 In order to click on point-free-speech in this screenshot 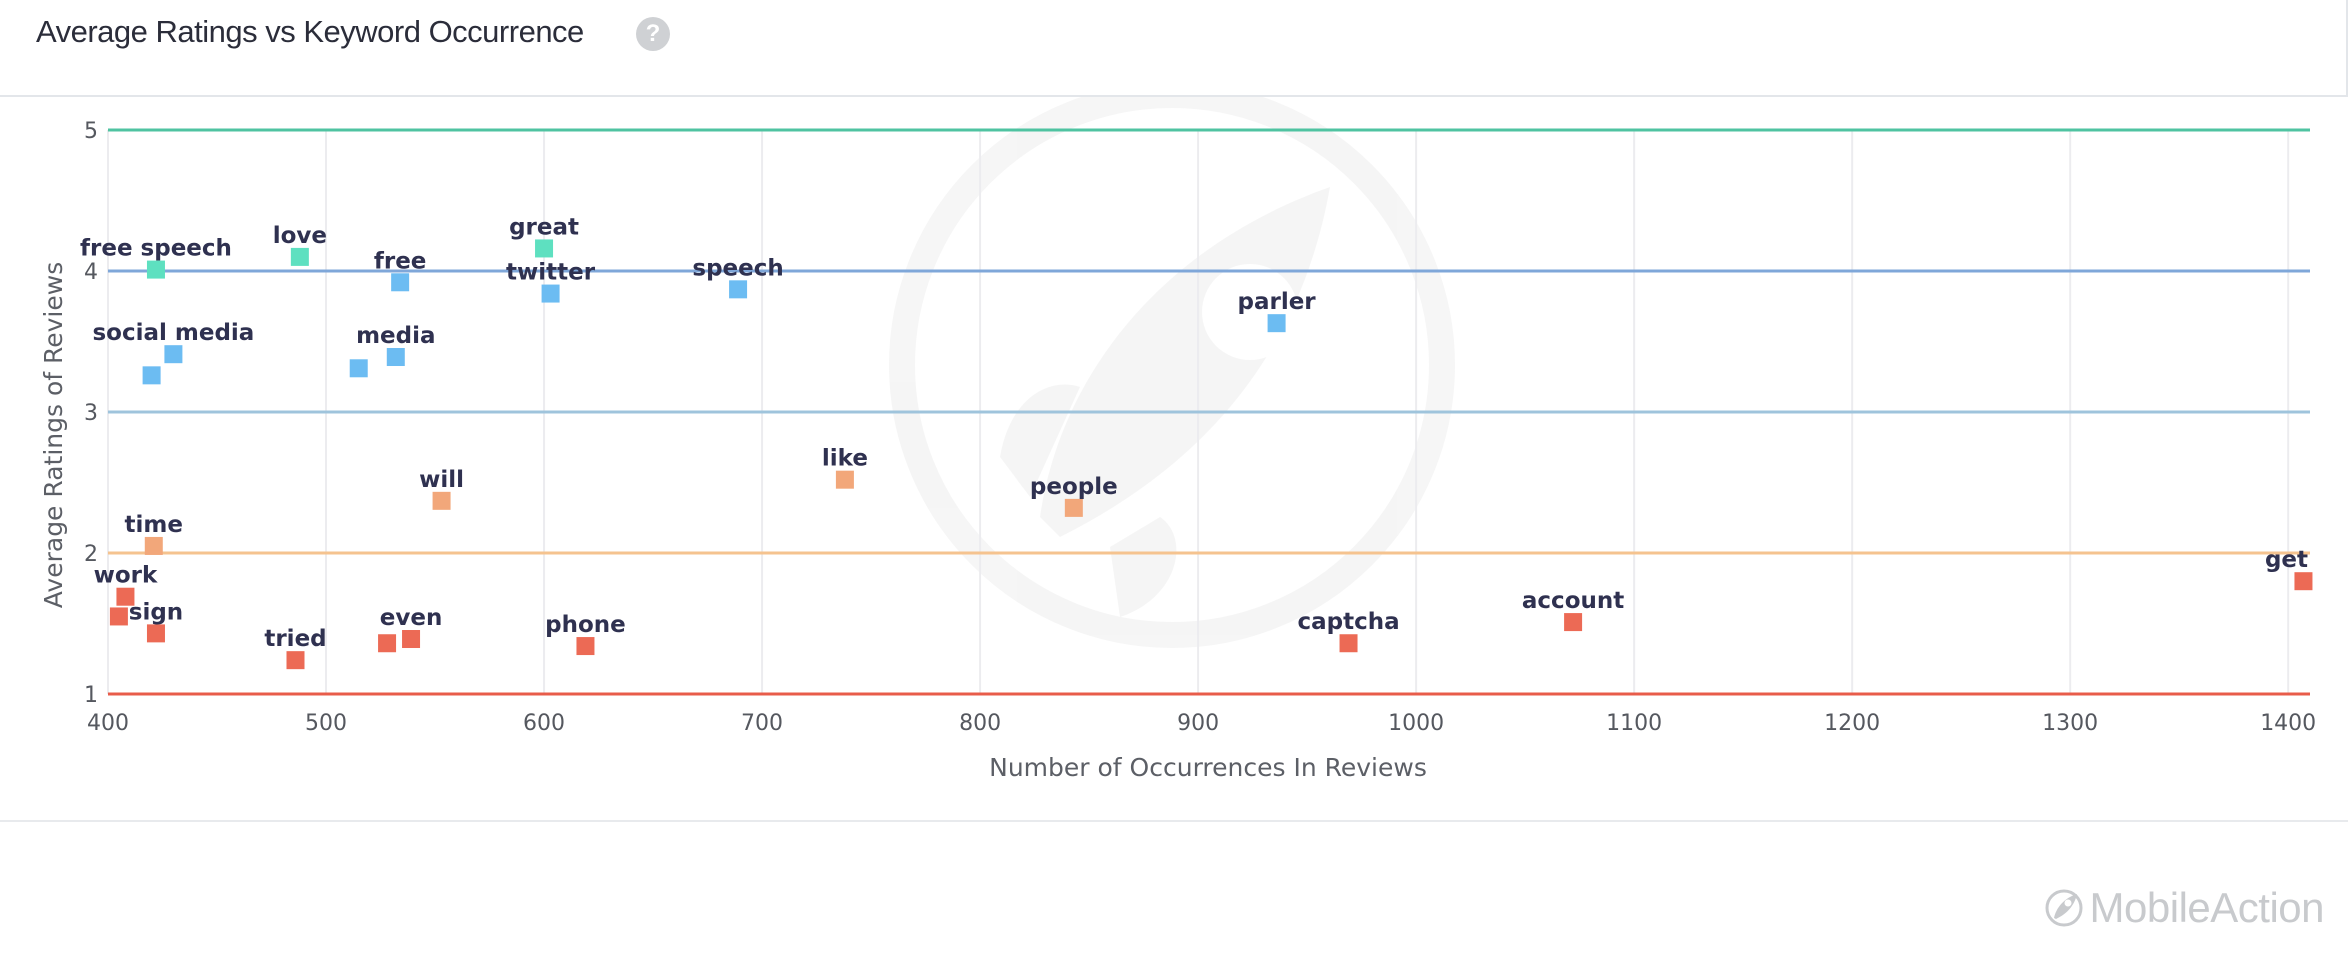, I will do `click(155, 269)`.